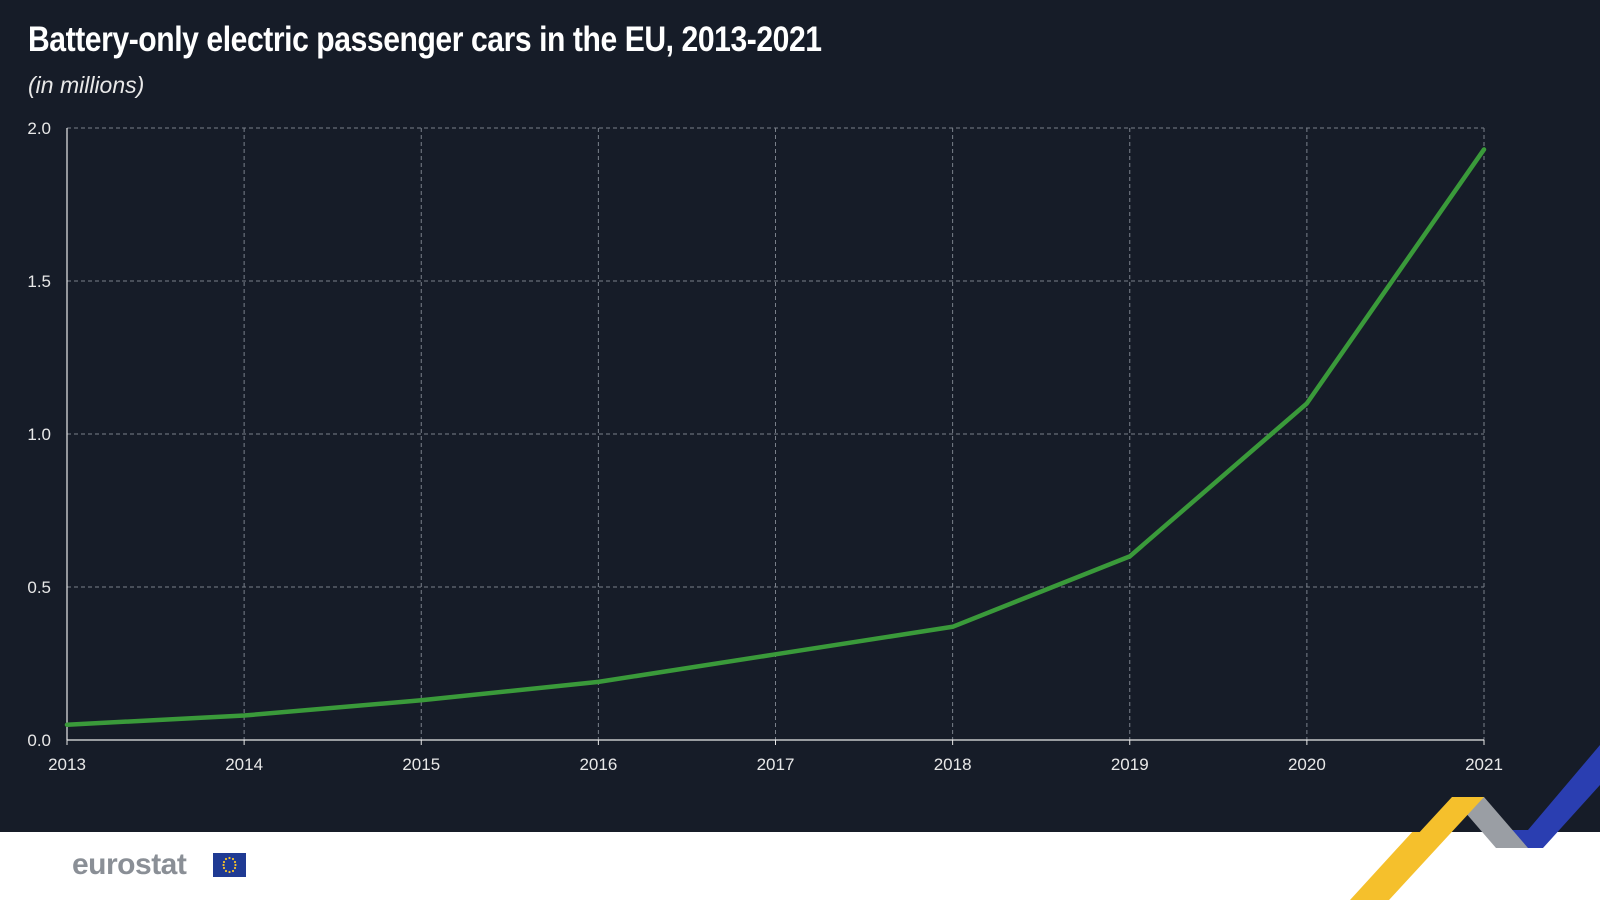 The height and width of the screenshot is (900, 1600). Describe the element at coordinates (39, 281) in the screenshot. I see `y-tick-label: 1.5` at that location.